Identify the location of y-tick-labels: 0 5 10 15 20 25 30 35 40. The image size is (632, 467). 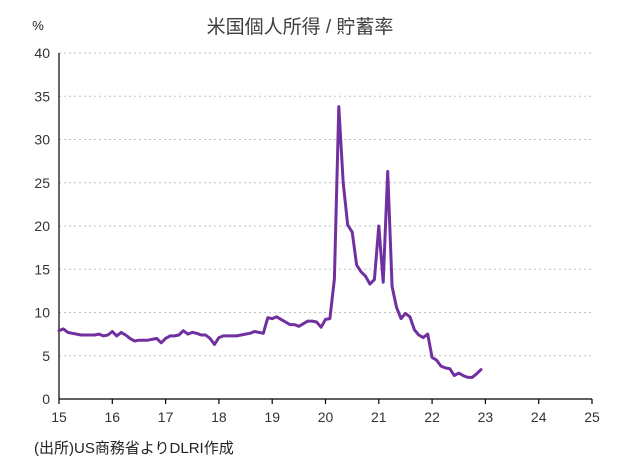
(42, 226).